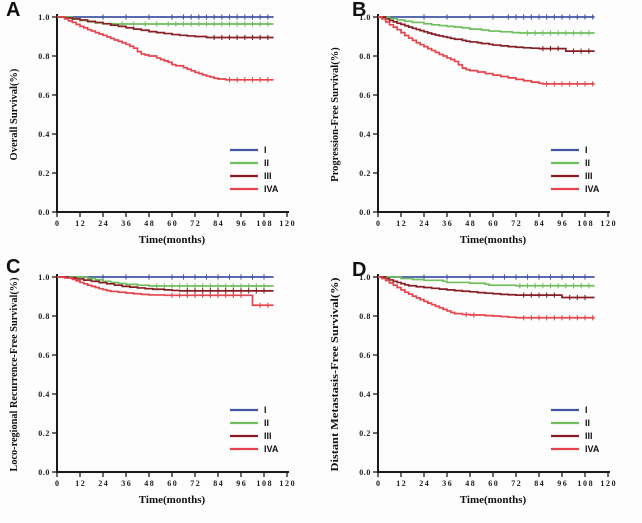 This screenshot has height=523, width=642. I want to click on y-axis-title: Progression-Free Survival(%), so click(335, 114).